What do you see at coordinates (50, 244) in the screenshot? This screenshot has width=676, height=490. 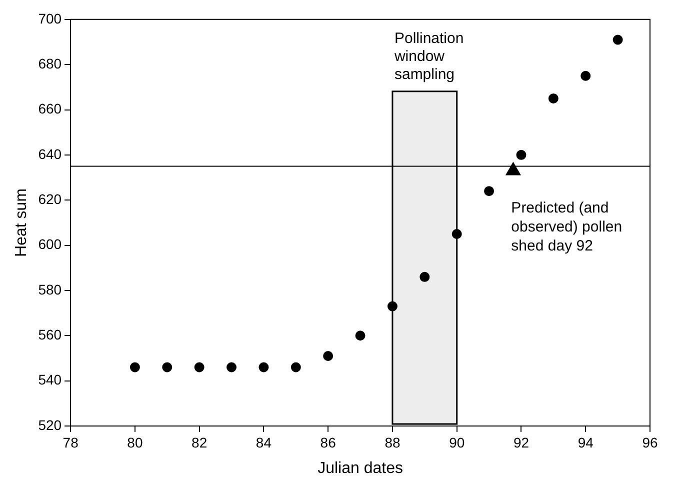 I see `y-tick-label: 600` at bounding box center [50, 244].